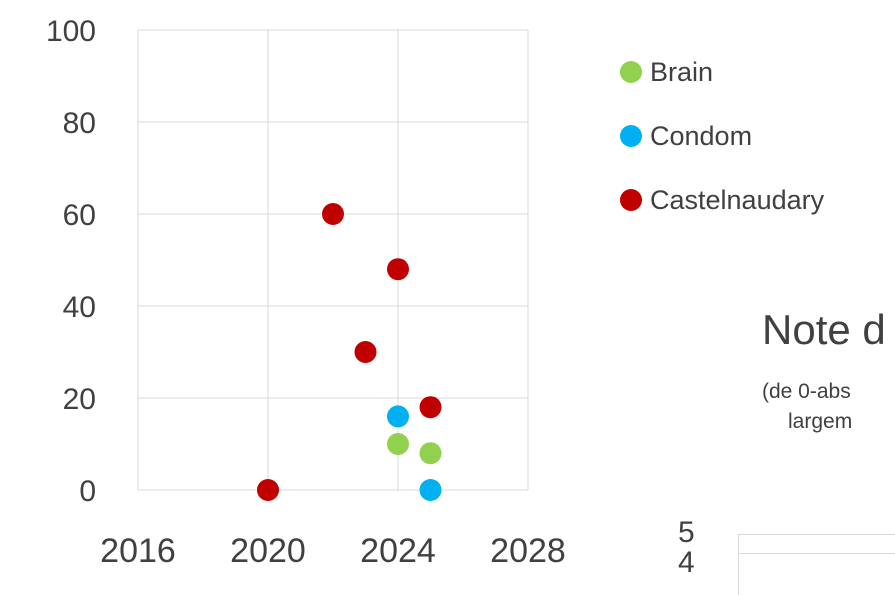 This screenshot has width=895, height=595. Describe the element at coordinates (816, 564) in the screenshot. I see `second-chart-plot-area` at that location.